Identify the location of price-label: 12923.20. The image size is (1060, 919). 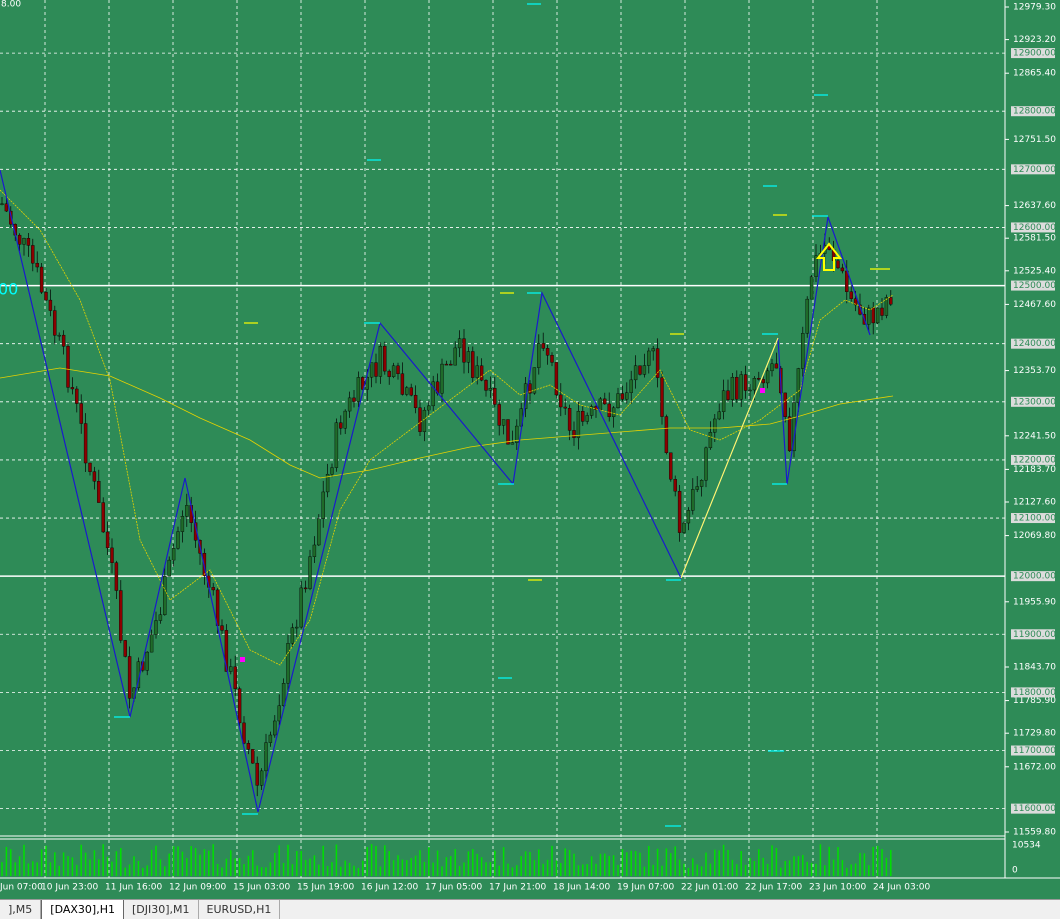
(1034, 40).